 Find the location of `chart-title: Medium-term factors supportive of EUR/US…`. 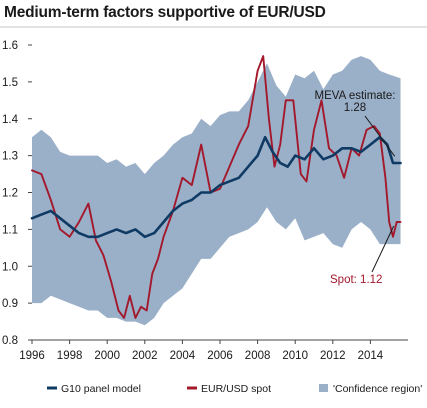

chart-title: Medium-term factors supportive of EUR/US… is located at coordinates (165, 12).